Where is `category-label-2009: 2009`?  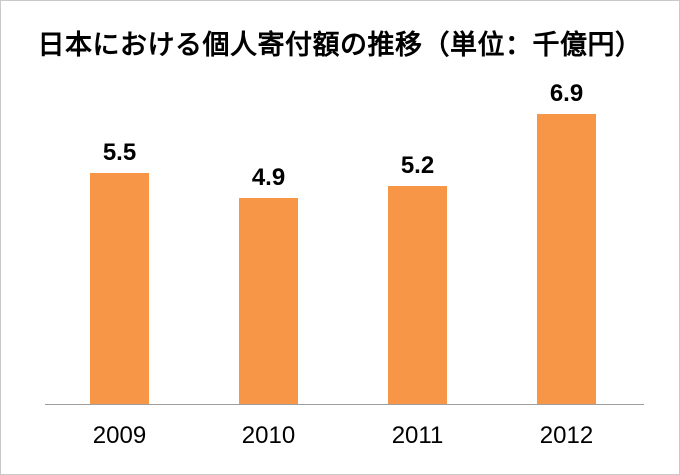 category-label-2009: 2009 is located at coordinates (119, 435).